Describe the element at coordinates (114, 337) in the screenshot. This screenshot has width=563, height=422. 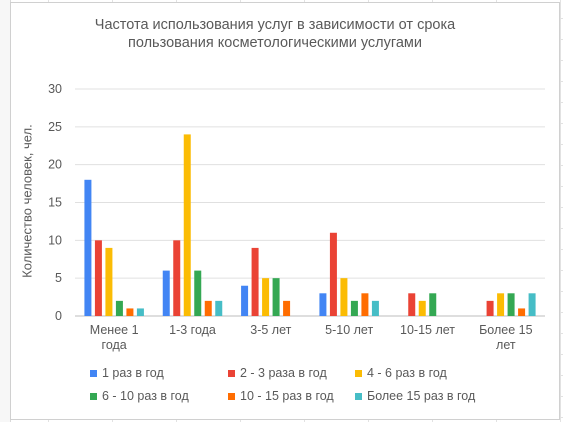
I see `x-tick-label: Менее 1 года` at that location.